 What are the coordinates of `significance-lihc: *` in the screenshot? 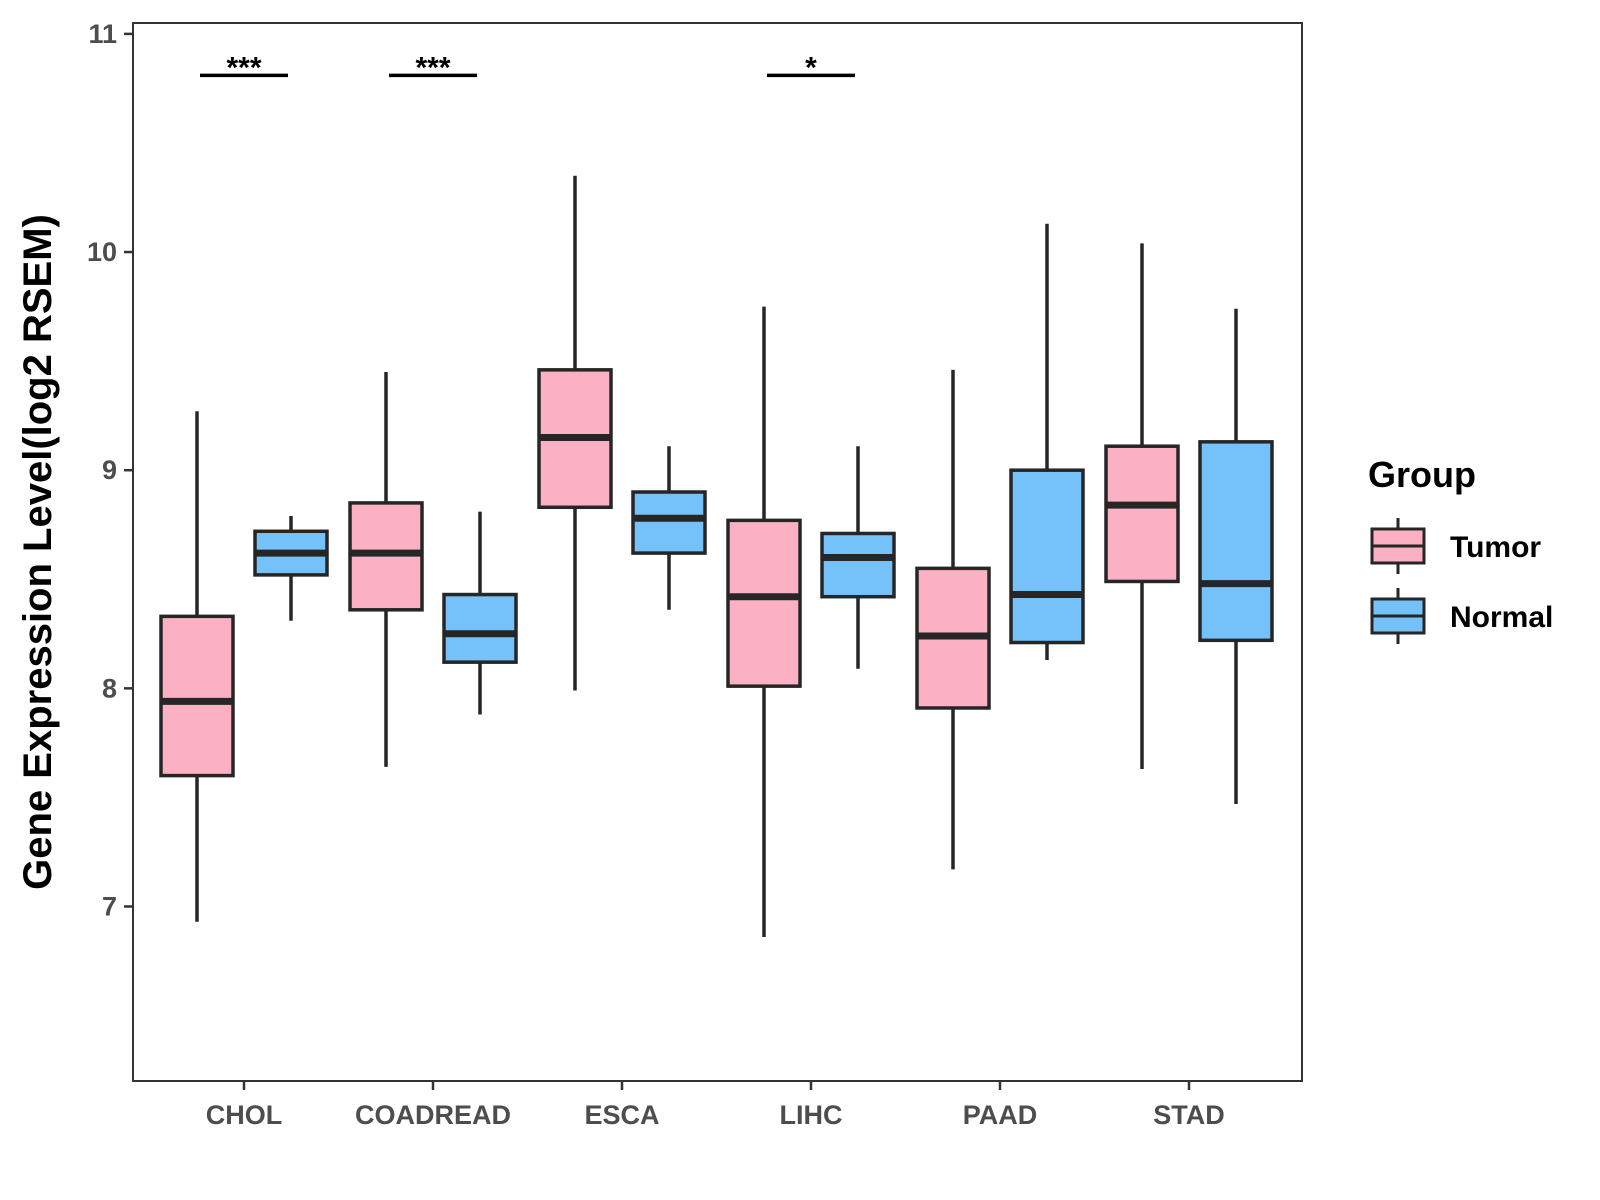 It's located at (811, 67).